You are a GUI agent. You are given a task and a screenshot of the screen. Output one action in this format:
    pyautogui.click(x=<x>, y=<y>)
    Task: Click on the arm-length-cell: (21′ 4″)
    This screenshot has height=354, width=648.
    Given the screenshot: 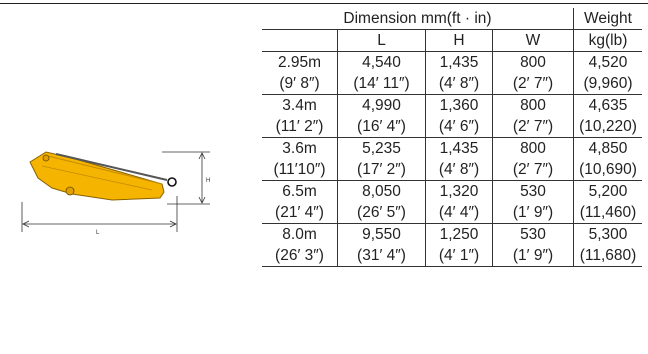 What is the action you would take?
    pyautogui.click(x=300, y=213)
    